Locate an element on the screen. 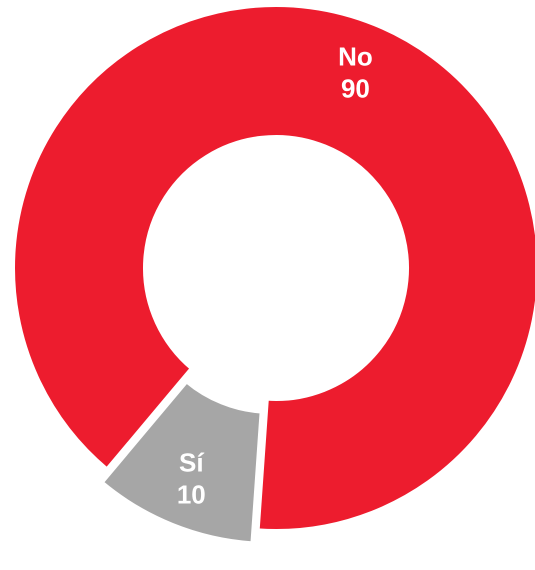 This screenshot has width=535, height=570. slice-label-name: Sí is located at coordinates (191, 463).